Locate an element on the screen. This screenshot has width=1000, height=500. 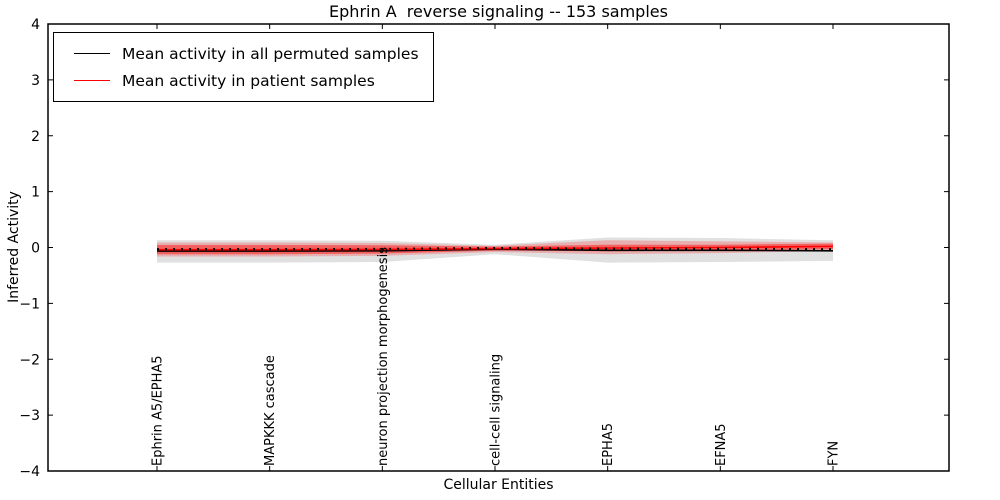
y-tick-label: 0 is located at coordinates (35, 249).